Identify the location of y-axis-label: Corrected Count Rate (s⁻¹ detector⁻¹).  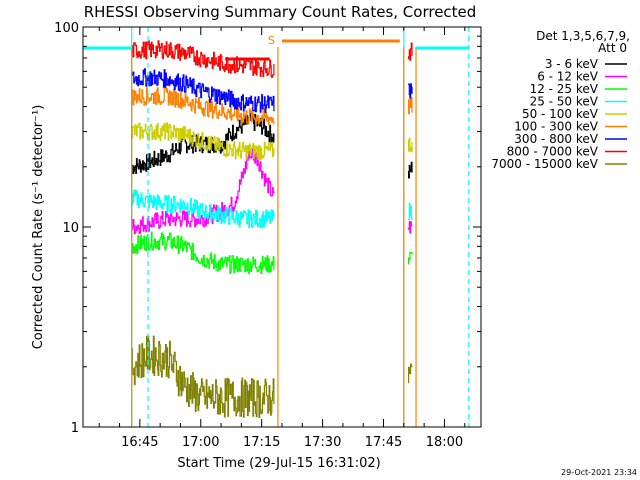
(38, 227).